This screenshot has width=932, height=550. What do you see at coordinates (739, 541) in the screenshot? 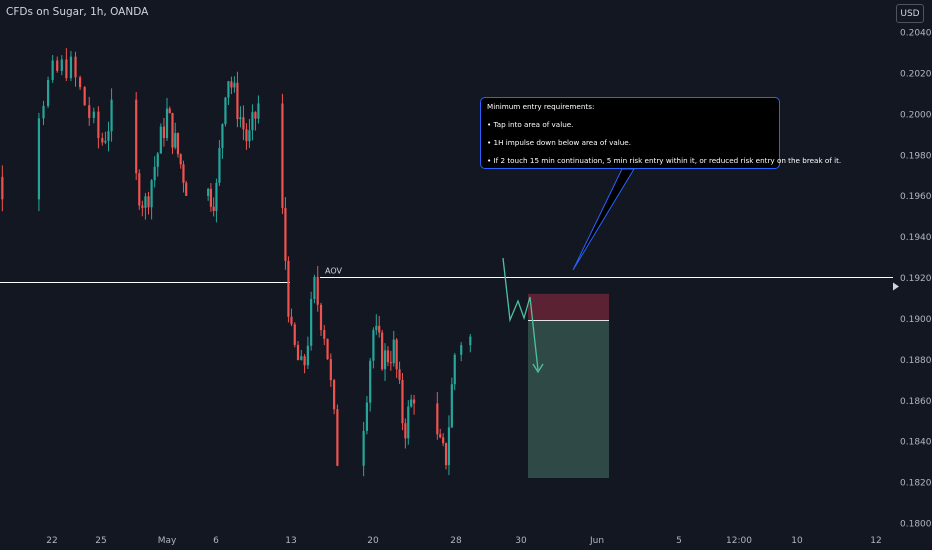
I see `time-tick-label: 12:00` at bounding box center [739, 541].